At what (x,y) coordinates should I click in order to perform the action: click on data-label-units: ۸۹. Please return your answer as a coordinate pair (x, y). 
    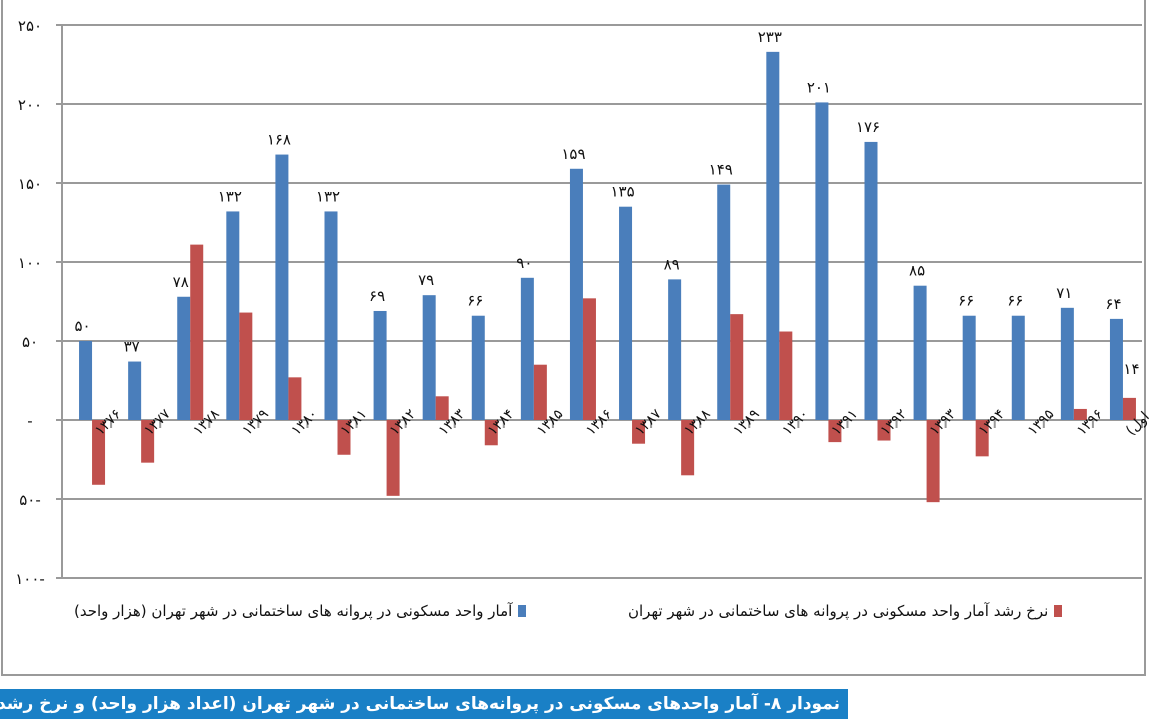
    Looking at the image, I should click on (672, 264).